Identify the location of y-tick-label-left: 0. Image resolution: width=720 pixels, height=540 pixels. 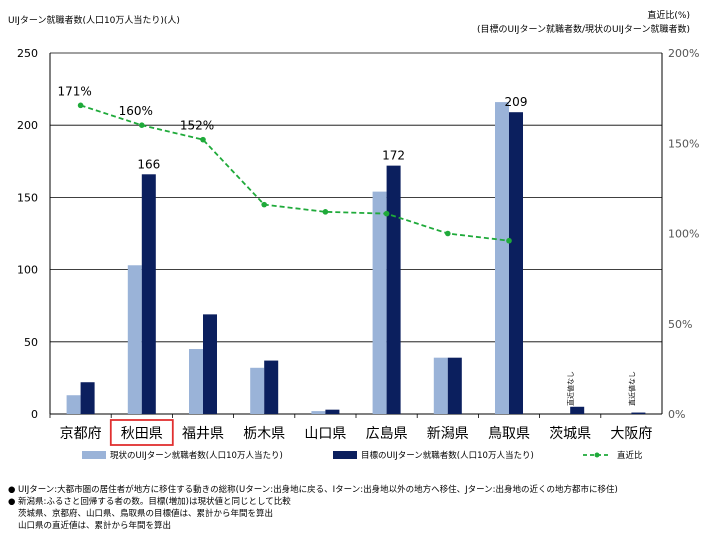
(34, 414).